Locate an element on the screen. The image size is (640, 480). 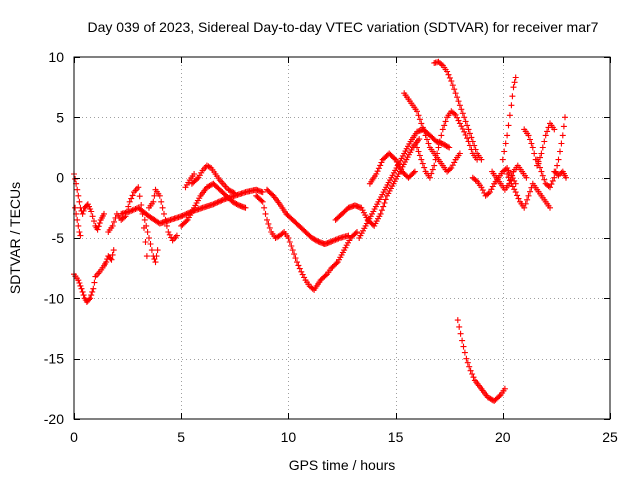
y-tick-label: 0 is located at coordinates (60, 178).